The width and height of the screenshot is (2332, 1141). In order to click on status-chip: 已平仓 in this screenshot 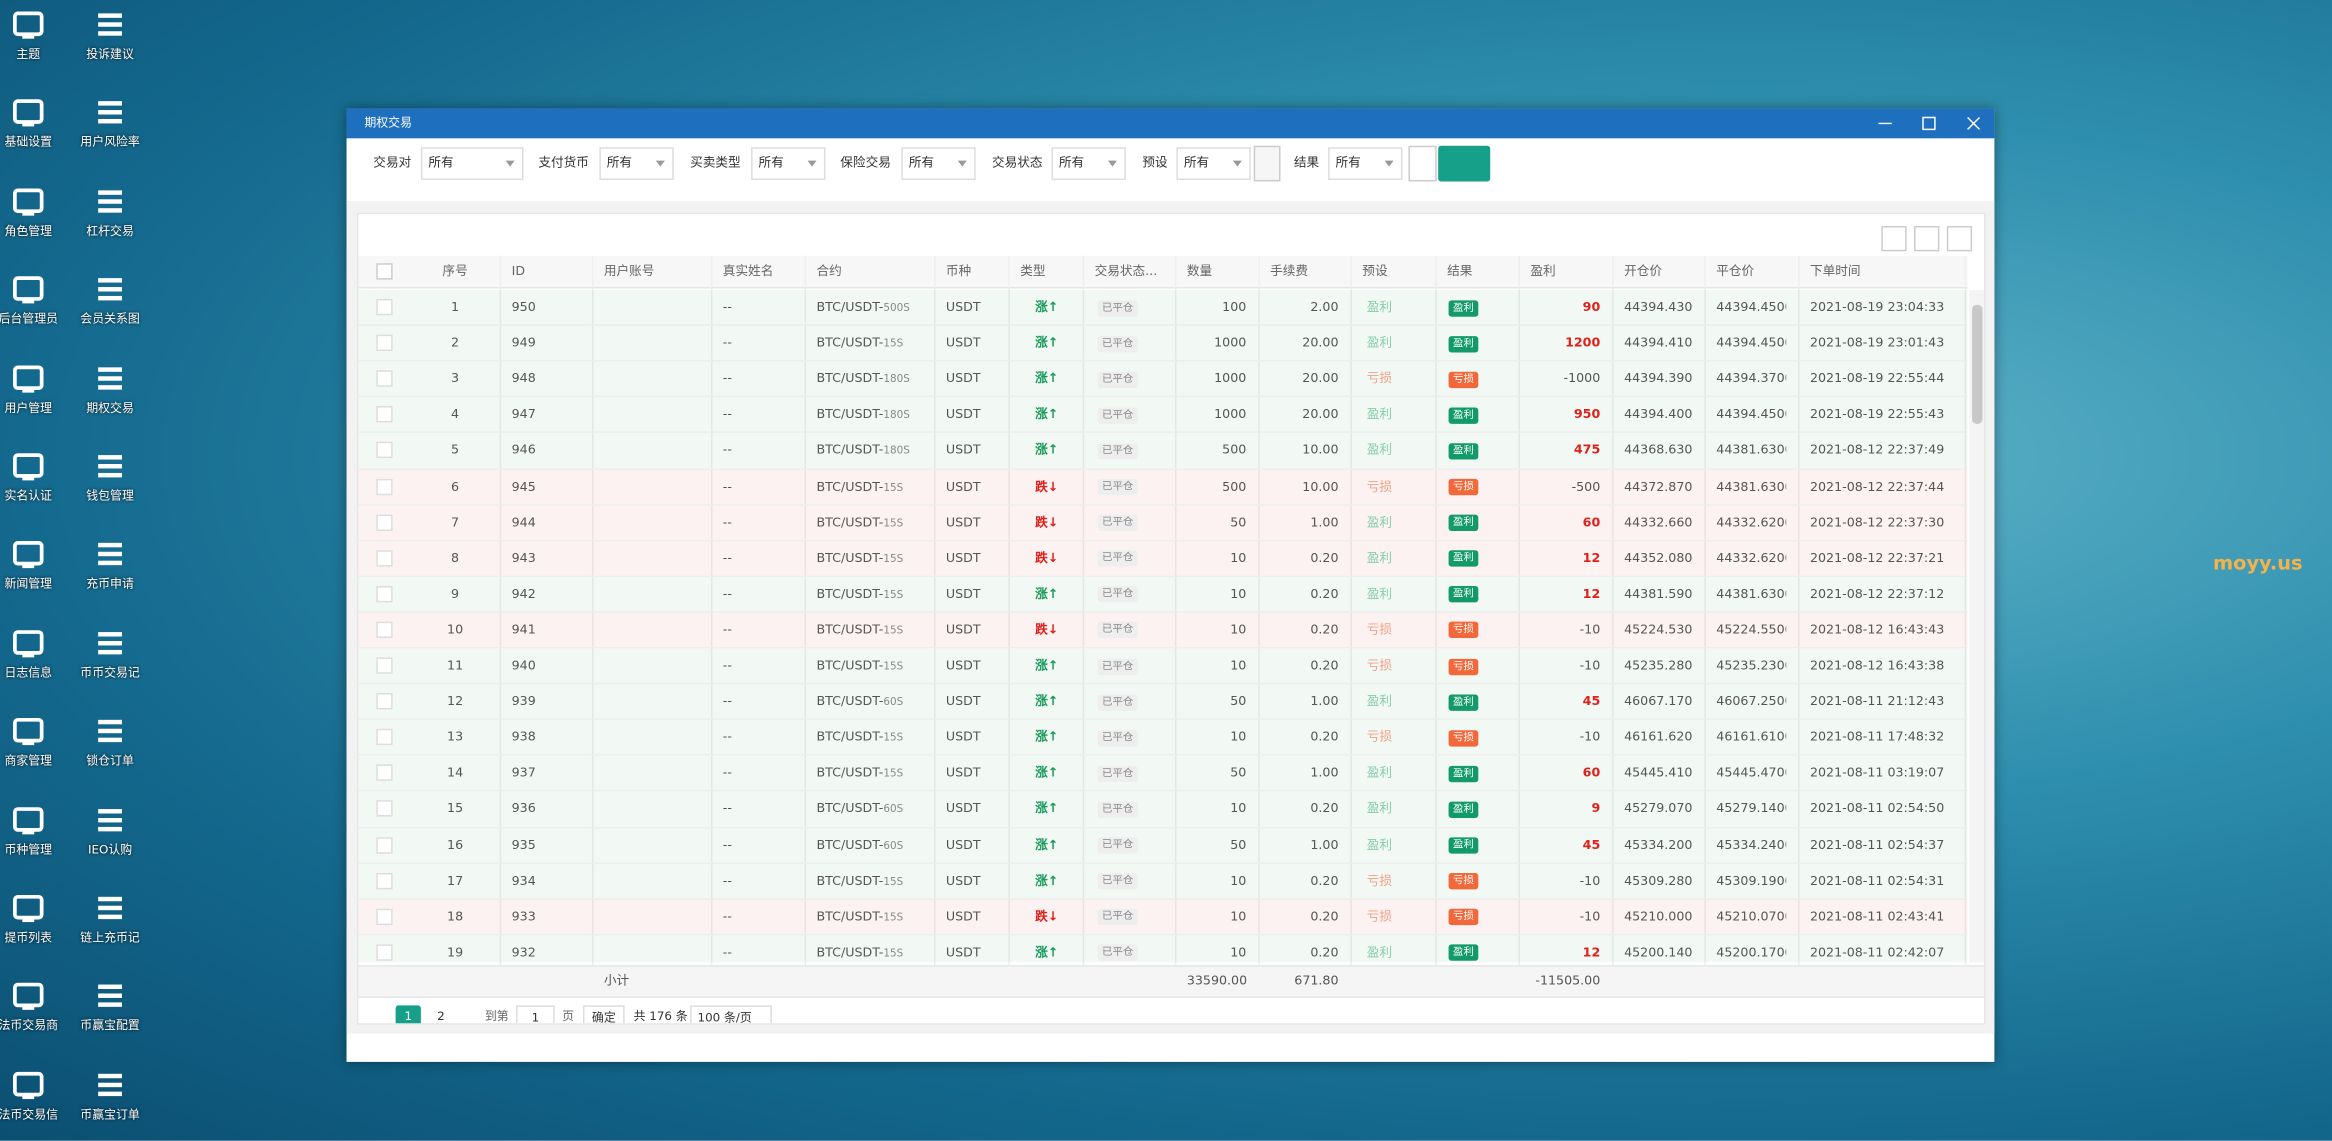, I will do `click(1117, 773)`.